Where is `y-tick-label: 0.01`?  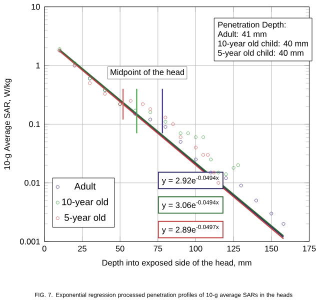 y-tick-label: 0.01 is located at coordinates (32, 183).